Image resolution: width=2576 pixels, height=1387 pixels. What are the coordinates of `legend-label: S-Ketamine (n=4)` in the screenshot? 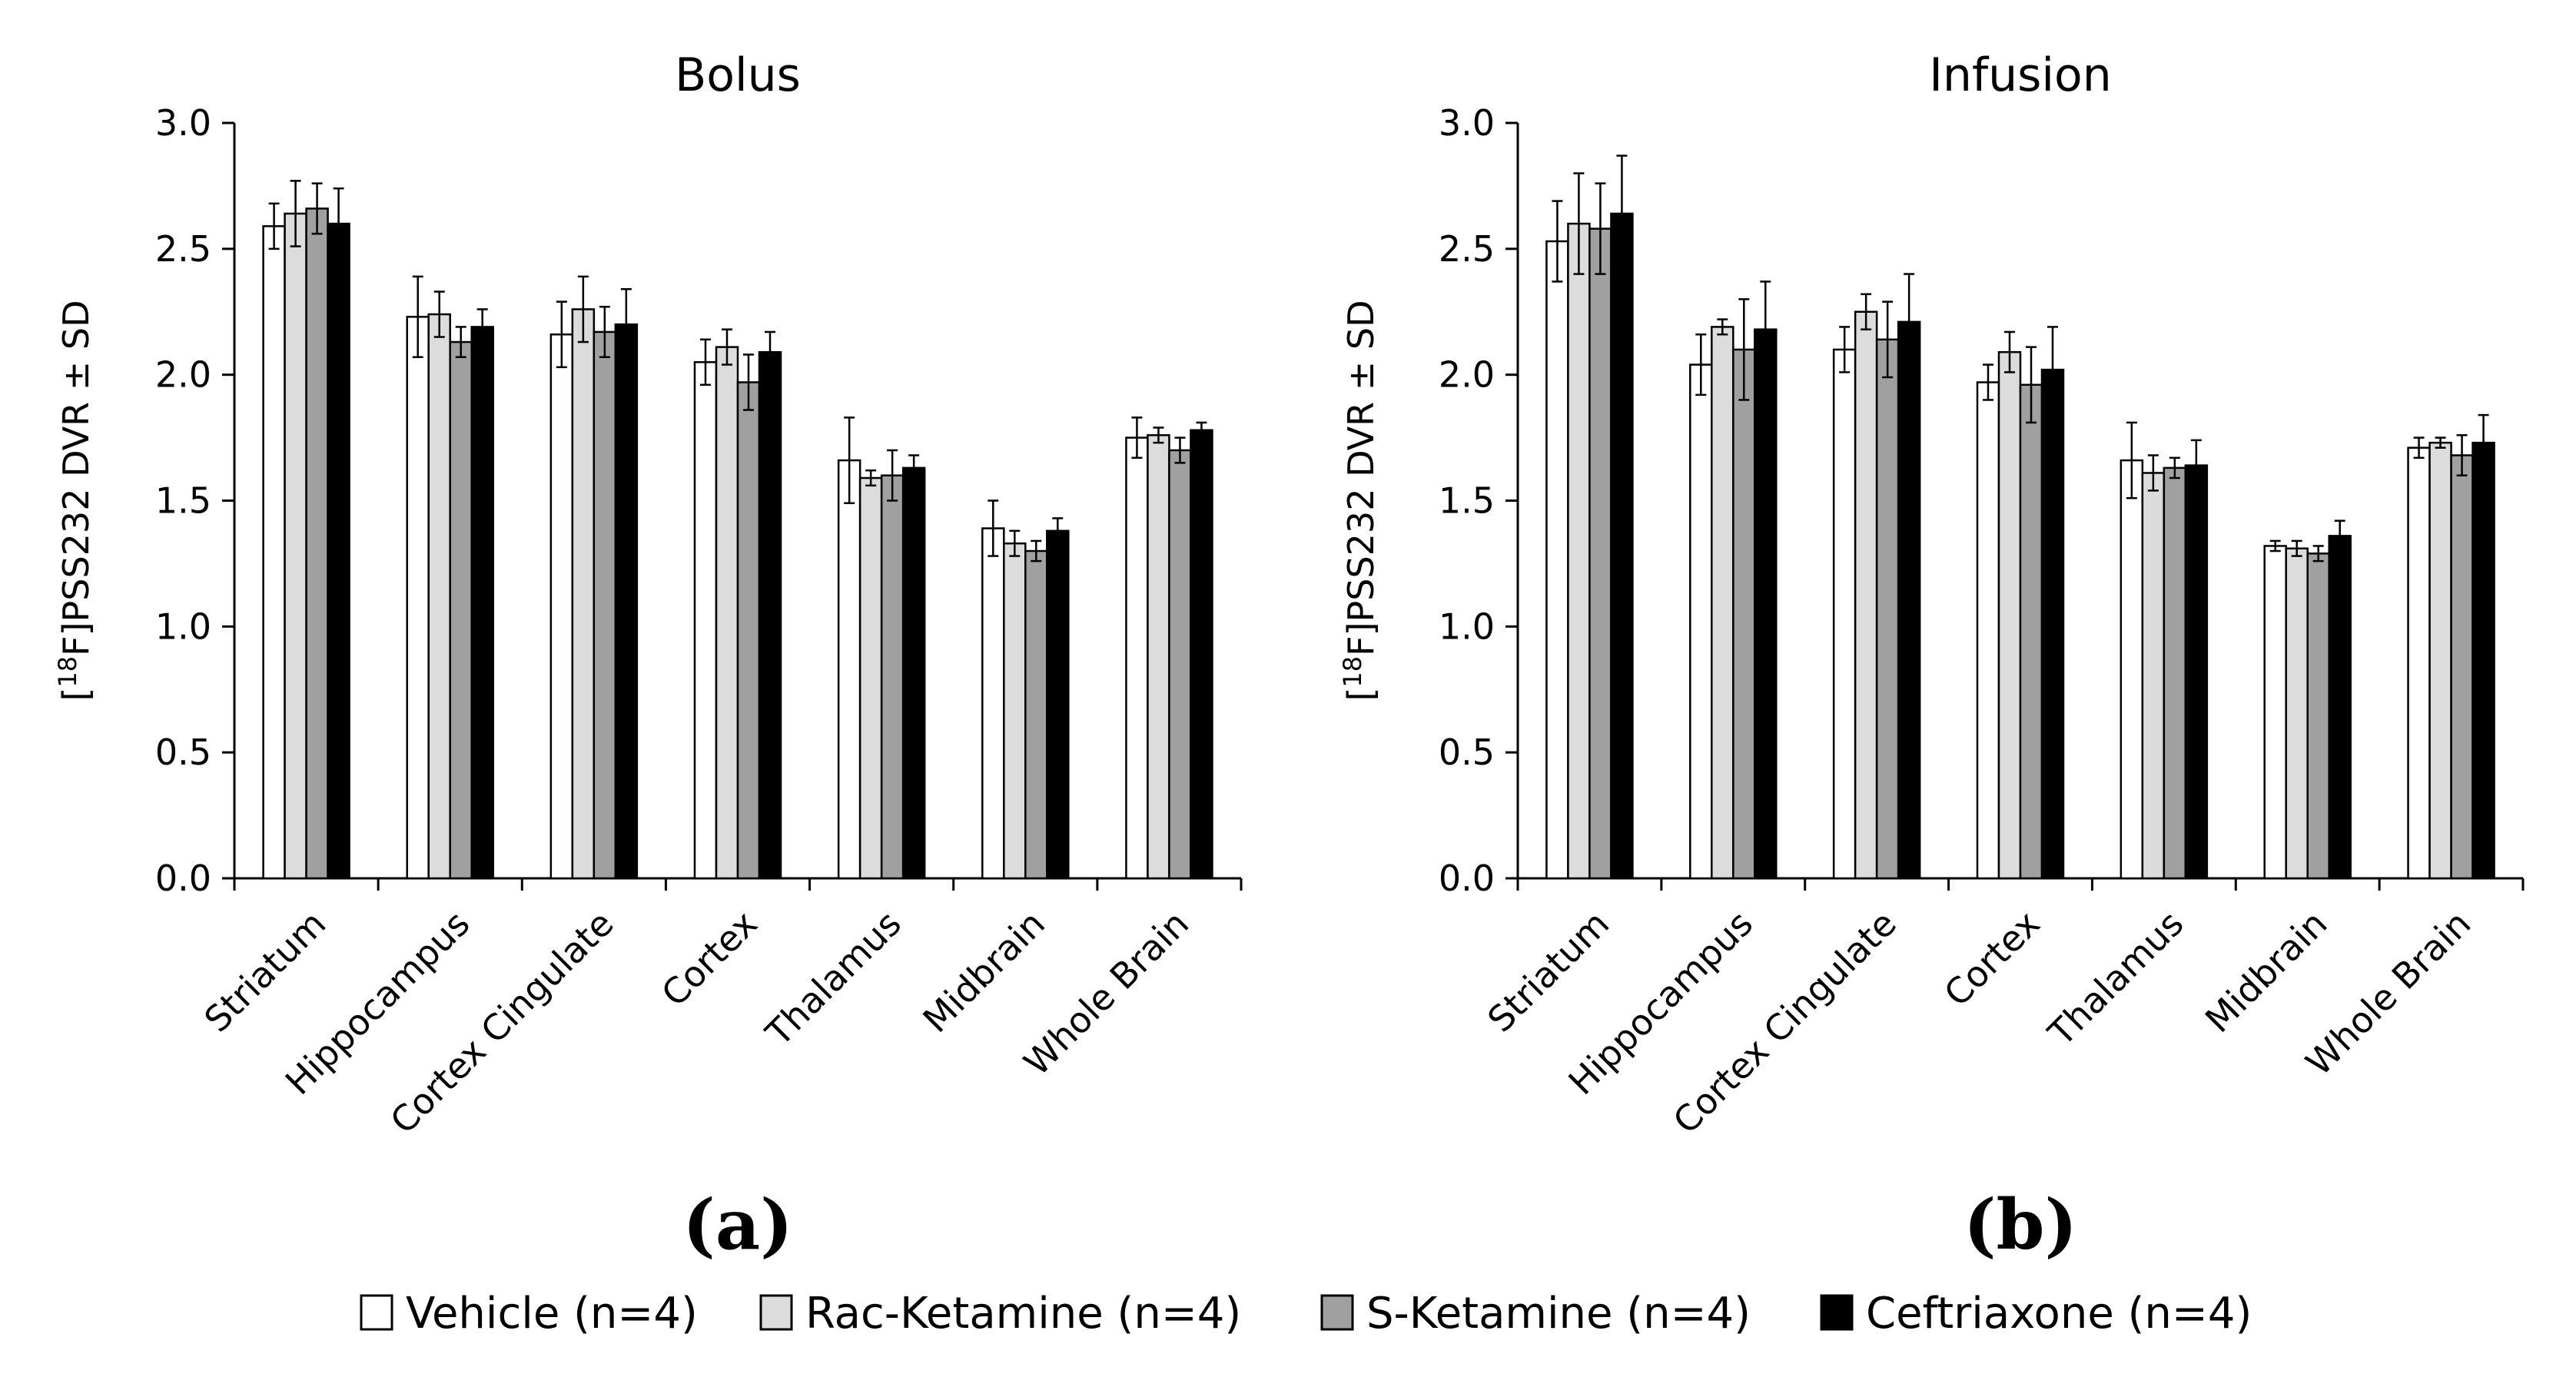 It's located at (1558, 1314).